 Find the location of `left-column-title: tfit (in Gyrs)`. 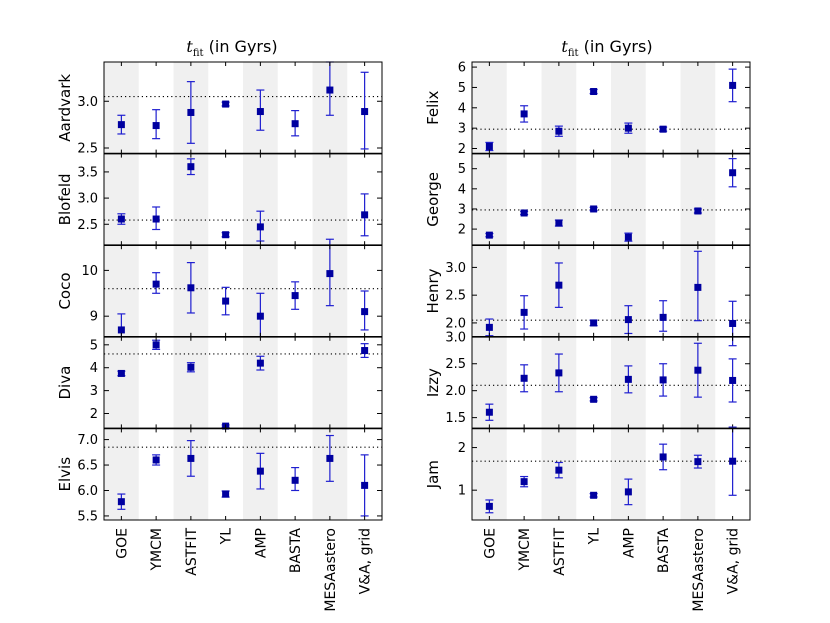

left-column-title: tfit (in Gyrs) is located at coordinates (231, 48).